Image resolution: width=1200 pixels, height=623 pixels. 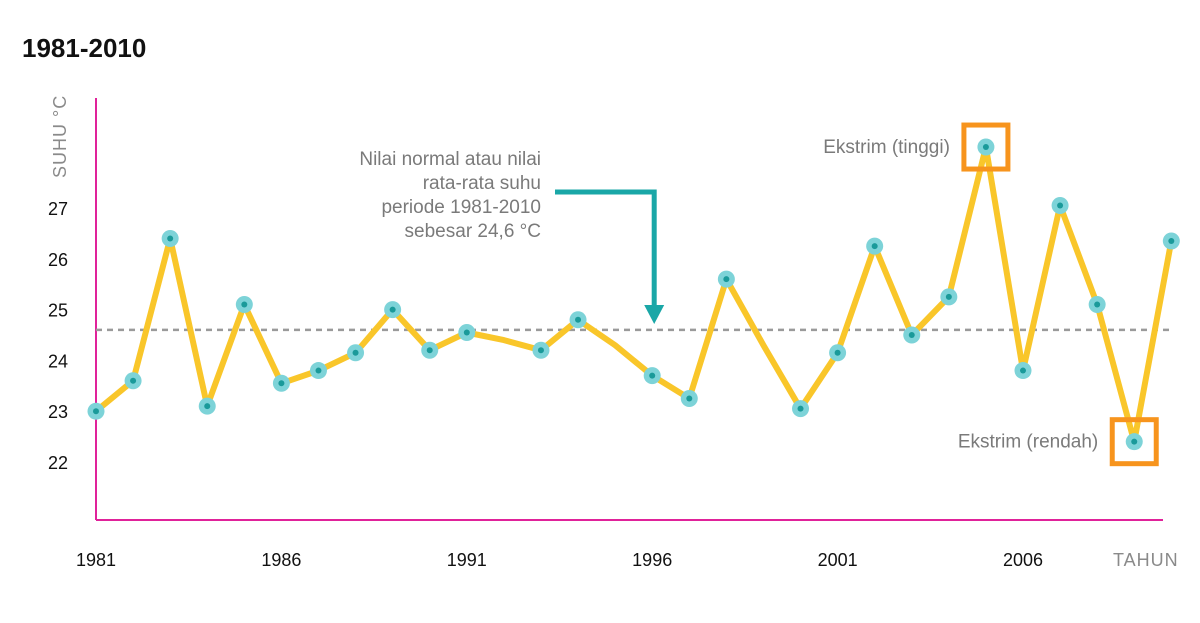 What do you see at coordinates (461, 207) in the screenshot?
I see `annotation-text-line: periode 1981-2010` at bounding box center [461, 207].